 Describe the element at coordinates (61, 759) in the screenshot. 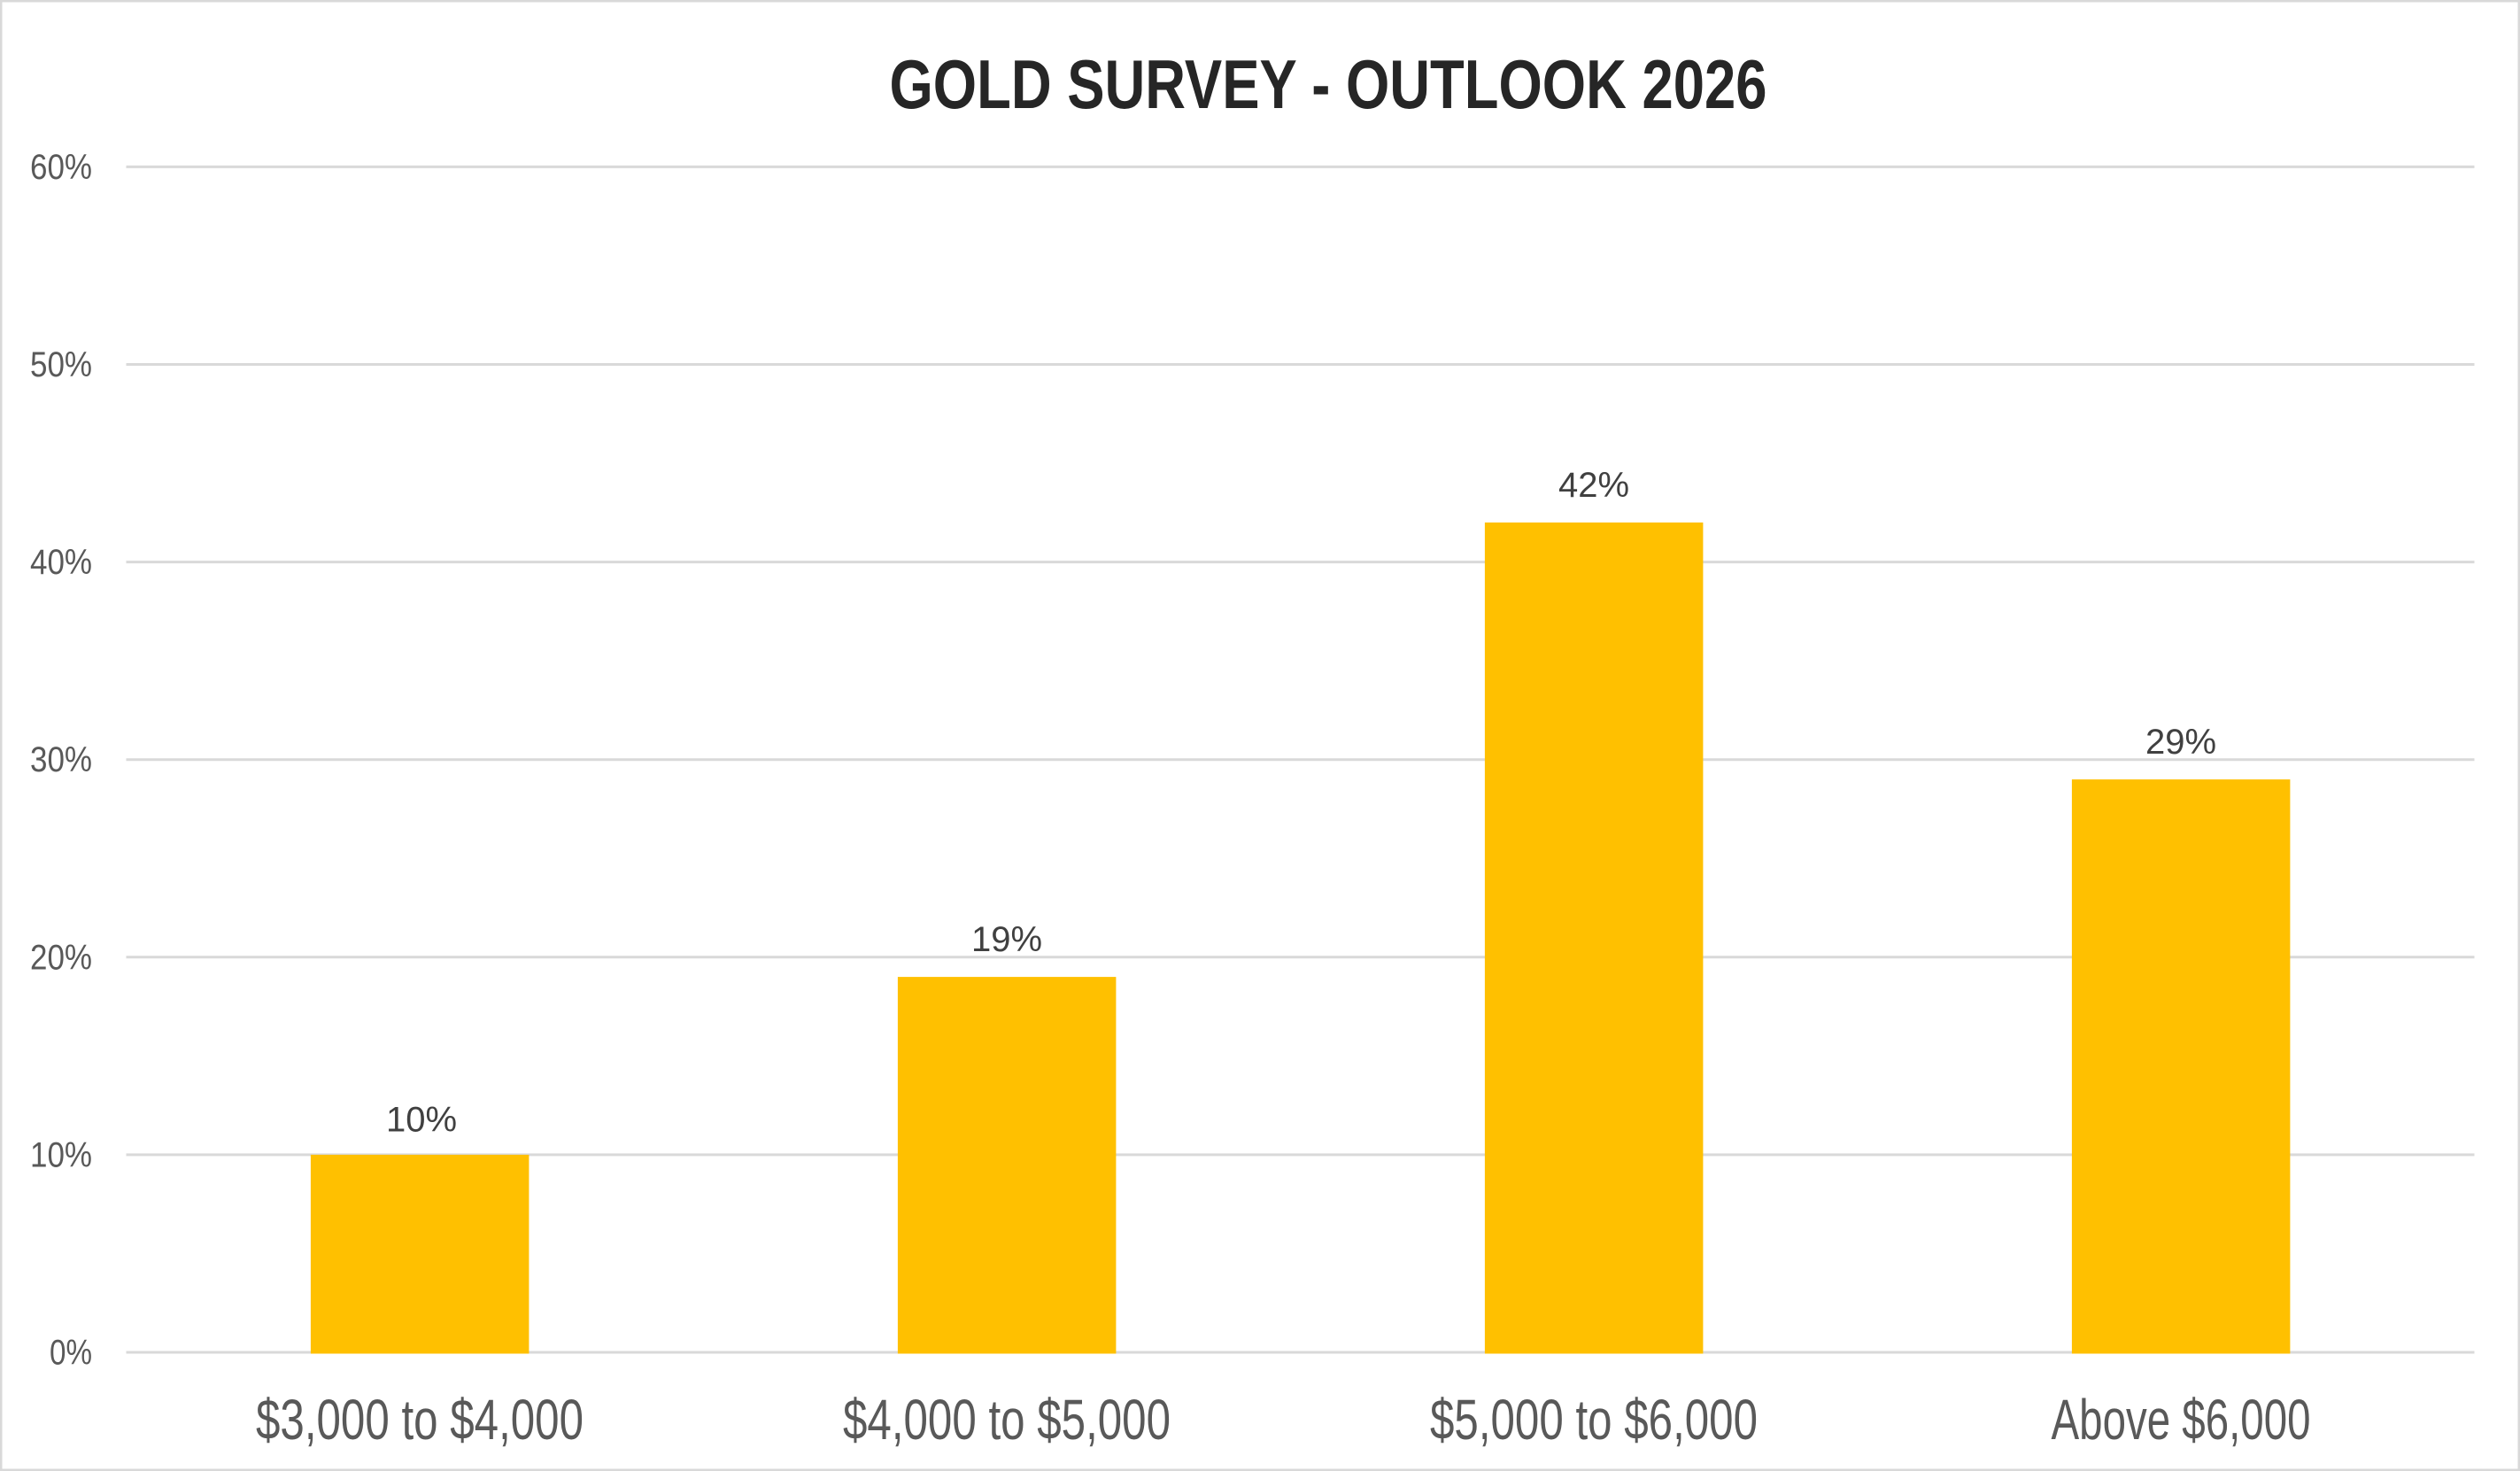

I see `svg-text: 30%` at that location.